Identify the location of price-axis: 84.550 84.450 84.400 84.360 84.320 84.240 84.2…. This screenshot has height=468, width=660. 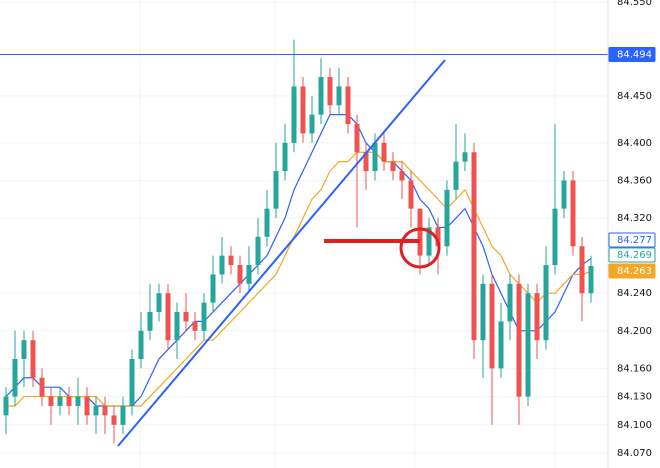
(632, 229).